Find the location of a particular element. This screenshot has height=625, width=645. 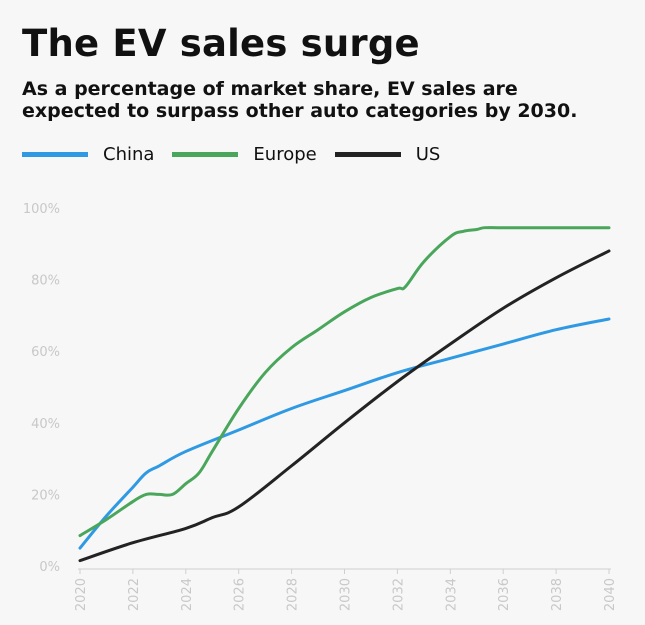

x-tick-label: 2040 is located at coordinates (610, 594).